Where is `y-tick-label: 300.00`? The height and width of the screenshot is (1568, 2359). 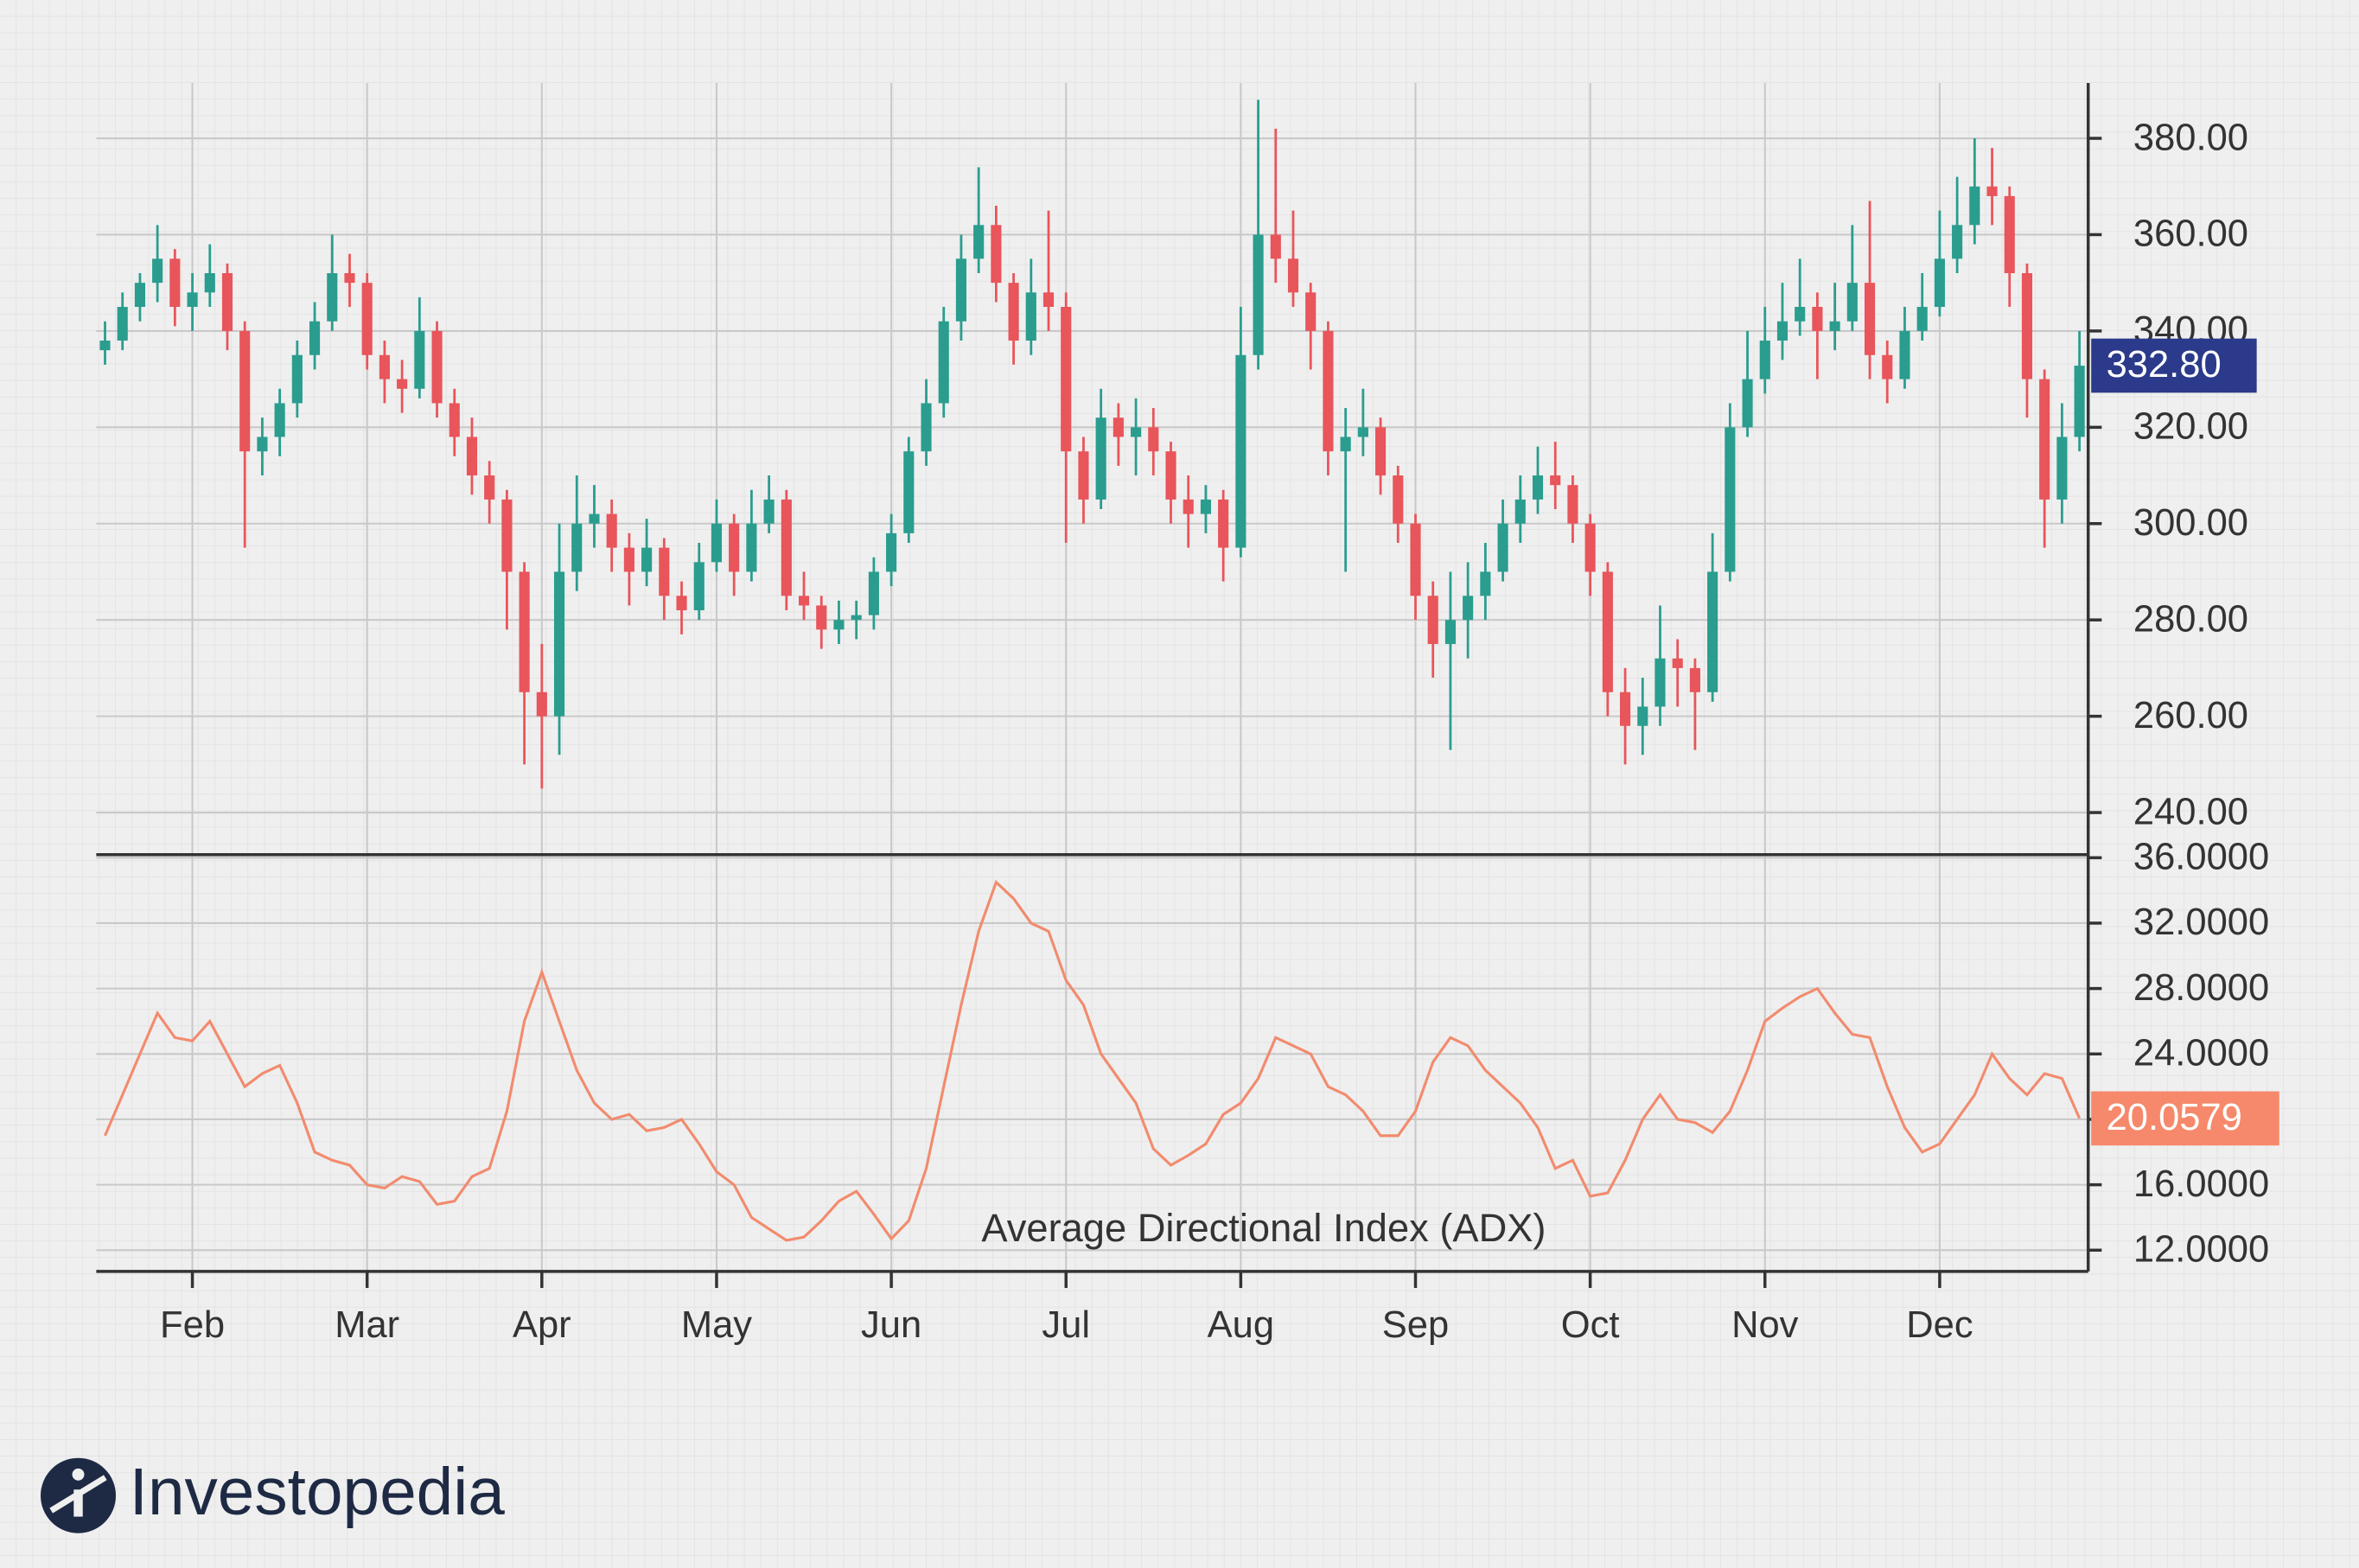 y-tick-label: 300.00 is located at coordinates (2191, 523).